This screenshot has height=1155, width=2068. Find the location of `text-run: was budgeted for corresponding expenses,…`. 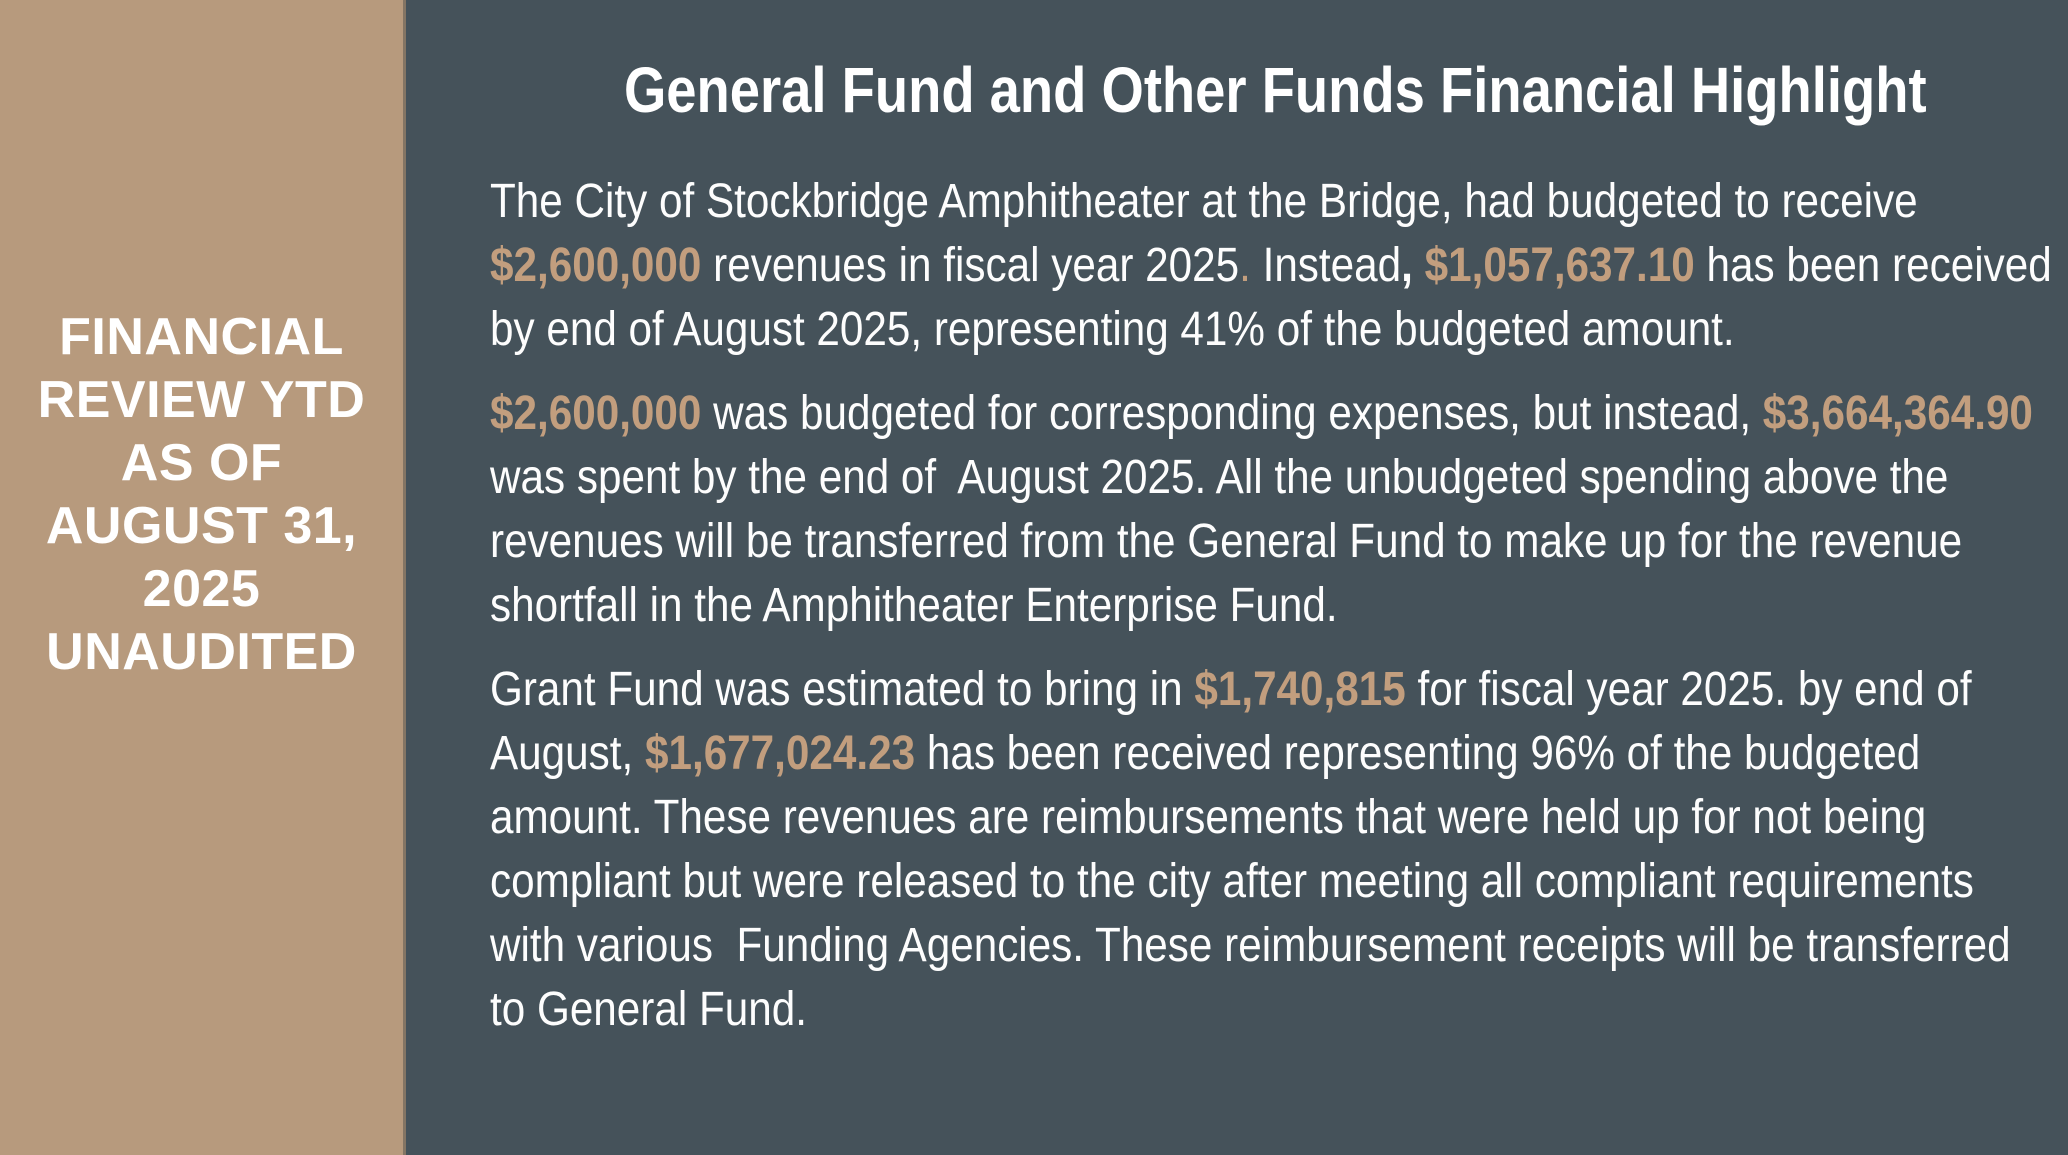

text-run: was budgeted for corresponding expenses,… is located at coordinates (1232, 413).